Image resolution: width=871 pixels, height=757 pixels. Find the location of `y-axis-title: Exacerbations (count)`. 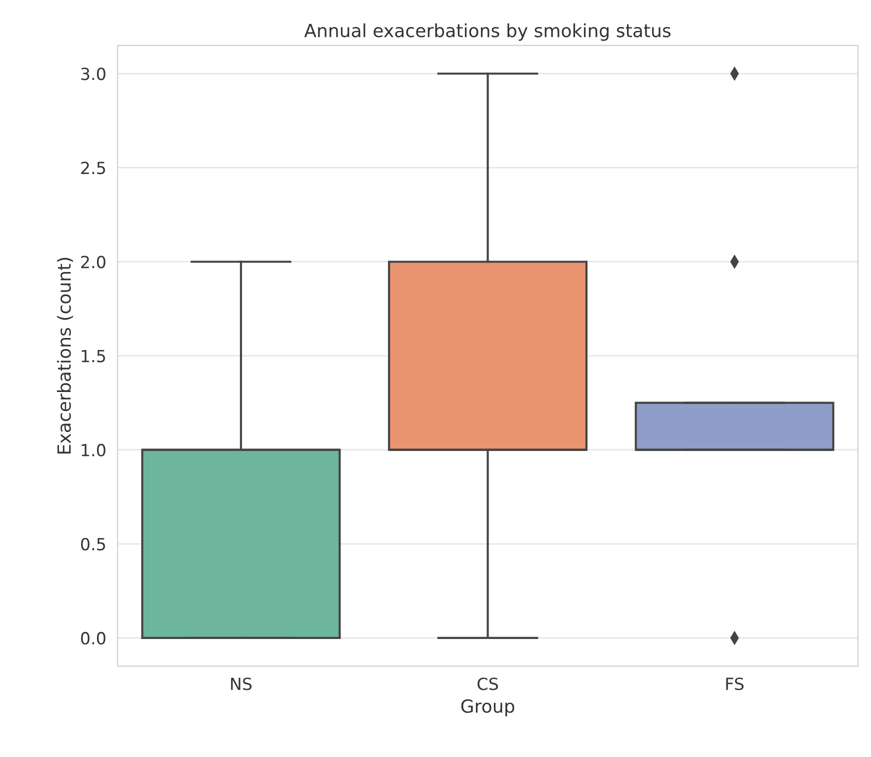

y-axis-title: Exacerbations (count) is located at coordinates (65, 356).